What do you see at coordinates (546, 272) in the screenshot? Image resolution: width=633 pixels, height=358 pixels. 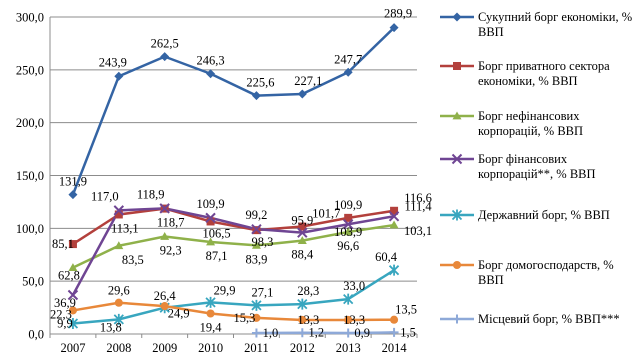 I see `legend-label: Борг домогосподарств, % ВВП` at bounding box center [546, 272].